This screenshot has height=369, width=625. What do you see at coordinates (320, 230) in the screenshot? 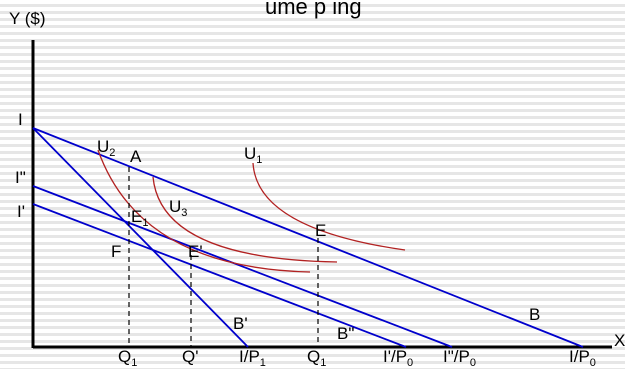
I see `label-point-E: E` at bounding box center [320, 230].